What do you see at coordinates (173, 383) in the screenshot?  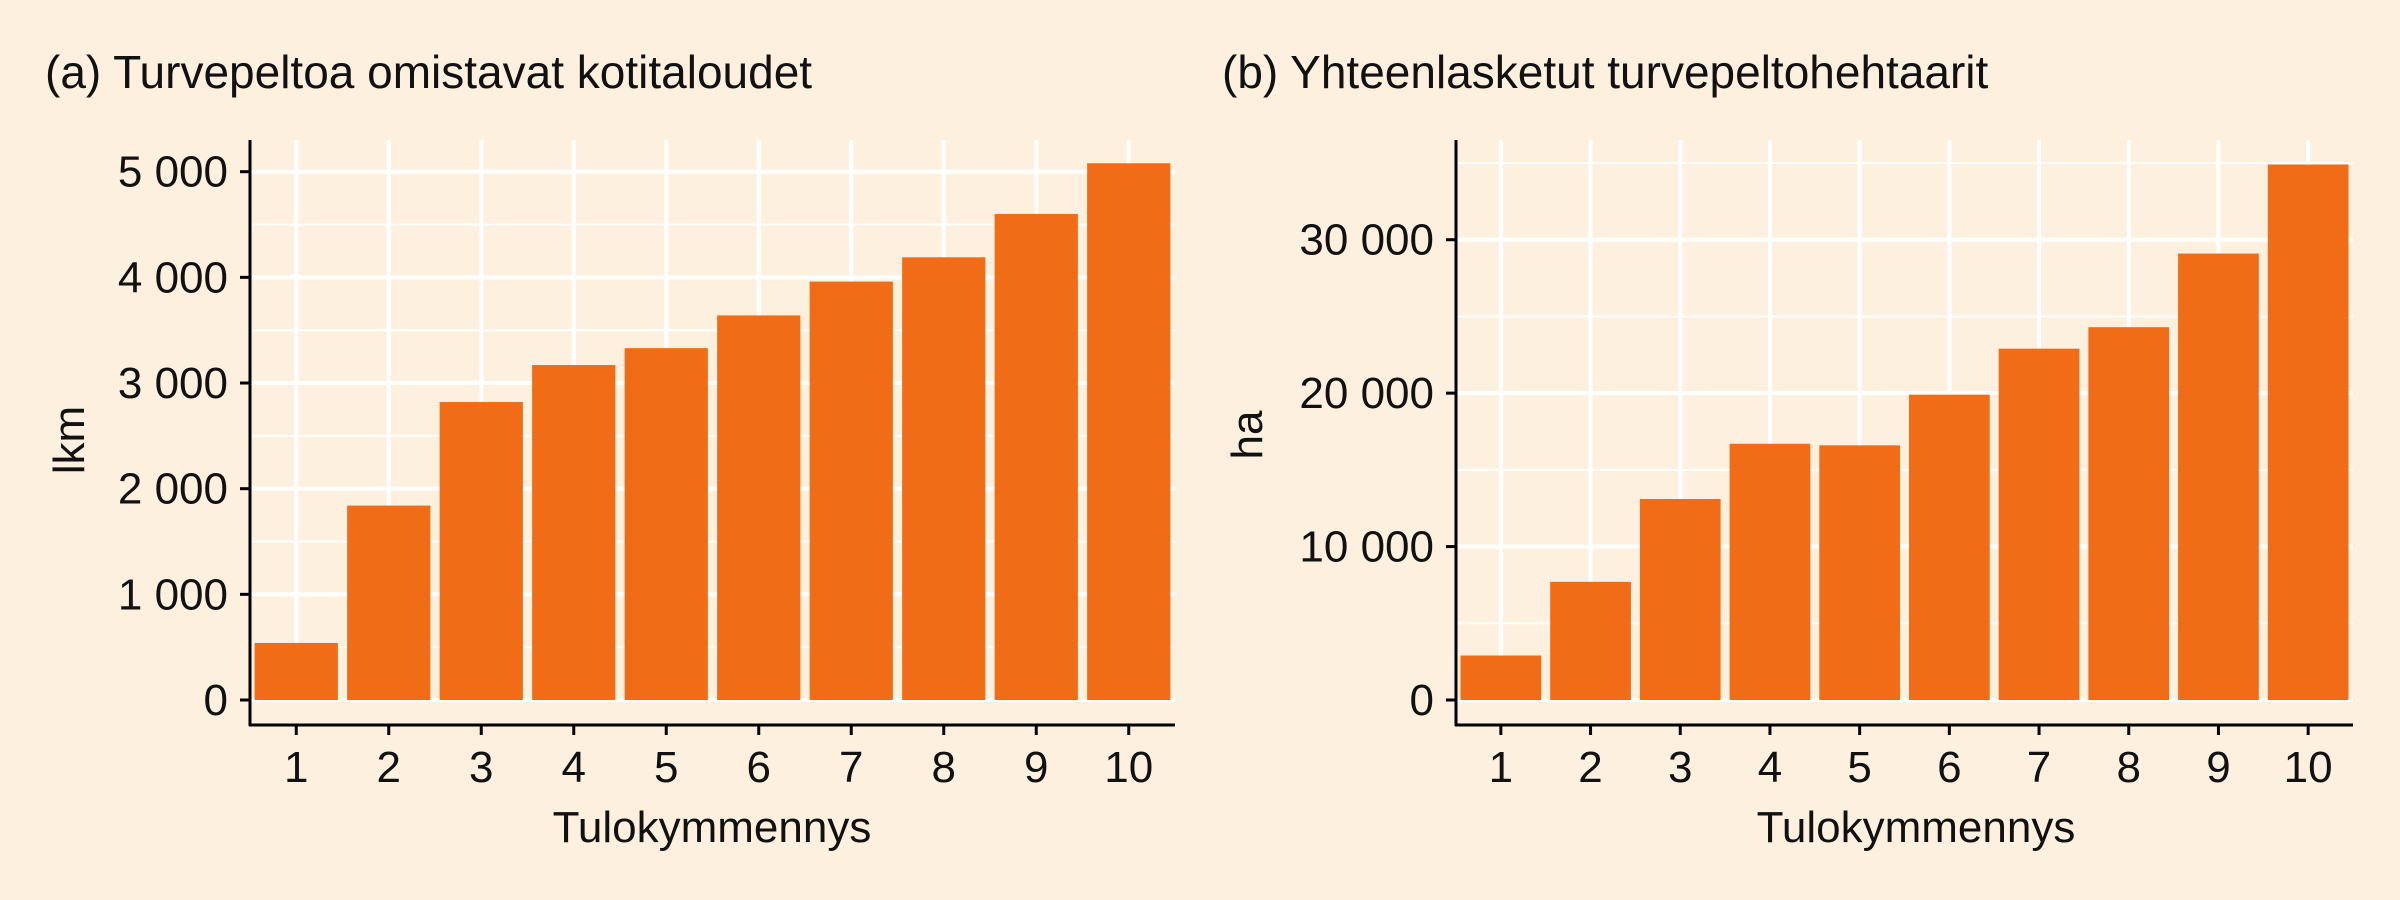 I see `y-tick-label: 3 000` at bounding box center [173, 383].